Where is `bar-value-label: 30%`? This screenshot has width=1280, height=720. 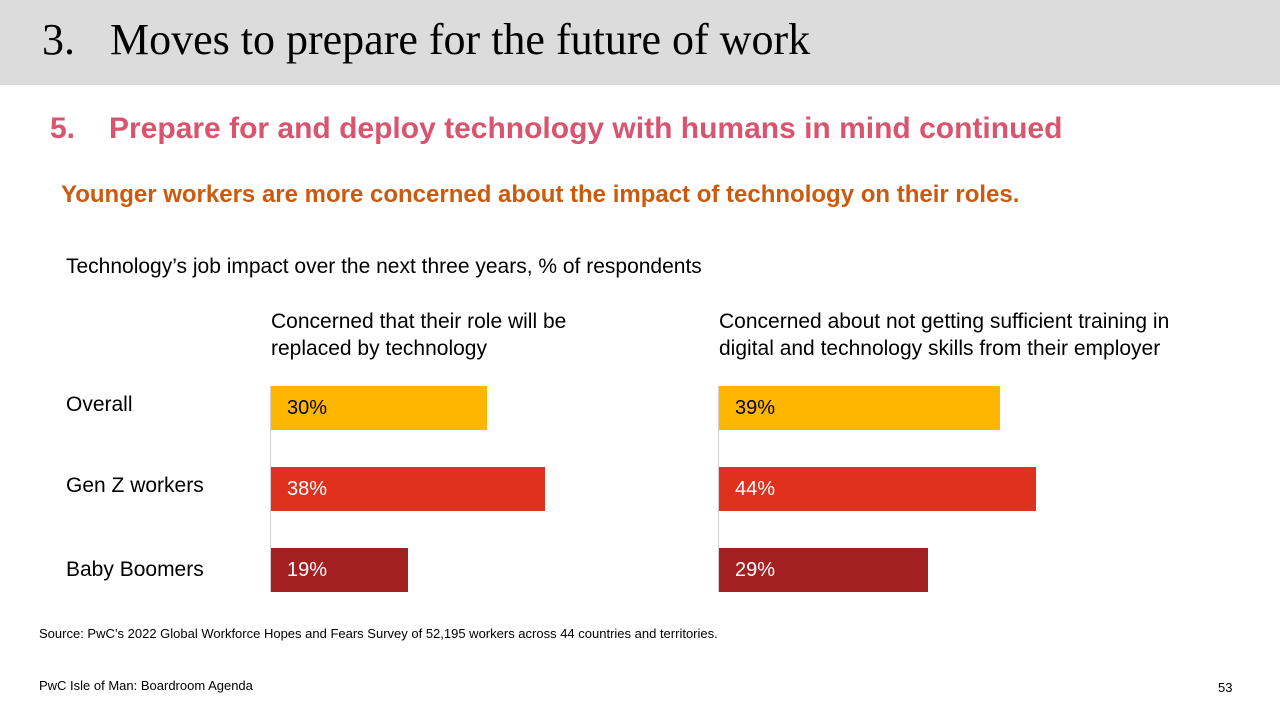 bar-value-label: 30% is located at coordinates (307, 407).